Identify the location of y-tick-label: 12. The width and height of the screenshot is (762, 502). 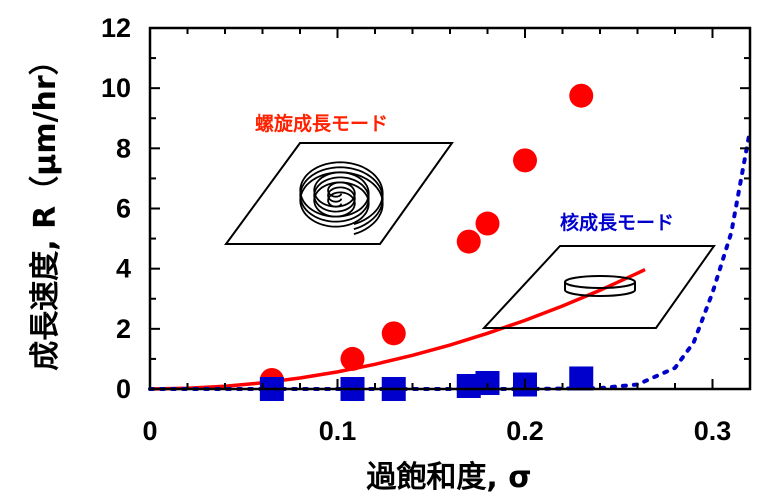
(116, 28).